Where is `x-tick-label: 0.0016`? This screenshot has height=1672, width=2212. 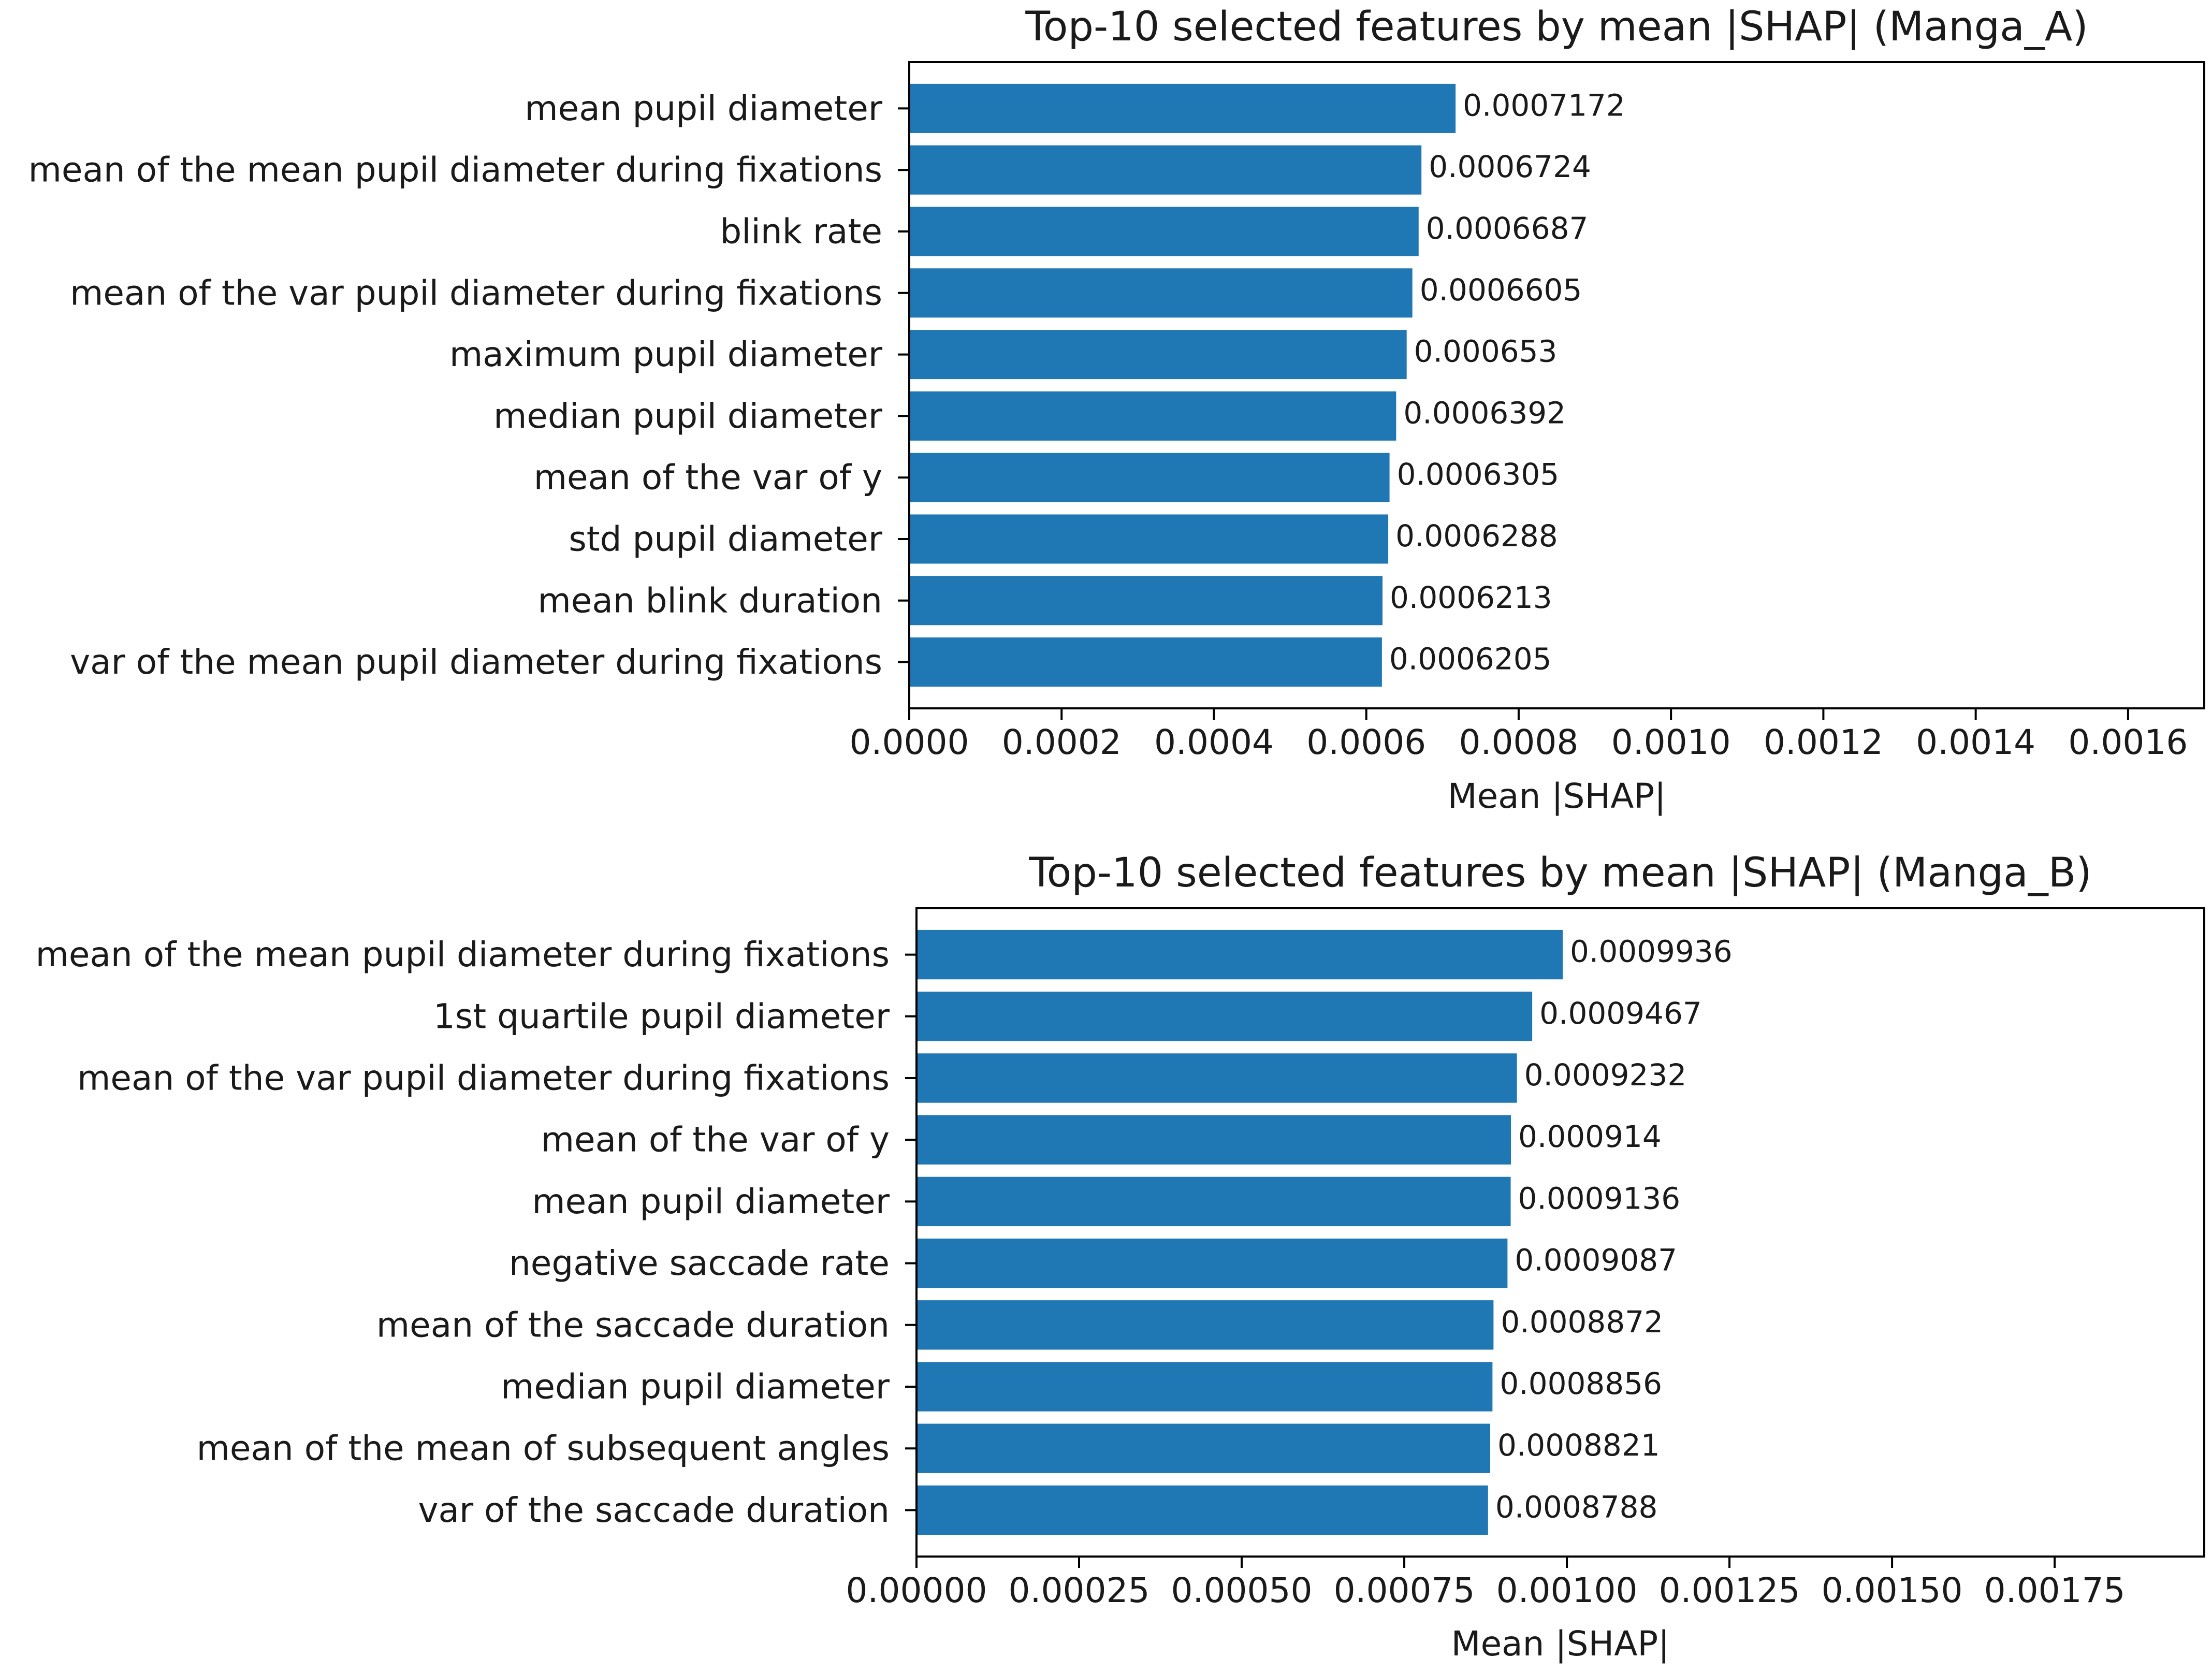
x-tick-label: 0.0016 is located at coordinates (2128, 742).